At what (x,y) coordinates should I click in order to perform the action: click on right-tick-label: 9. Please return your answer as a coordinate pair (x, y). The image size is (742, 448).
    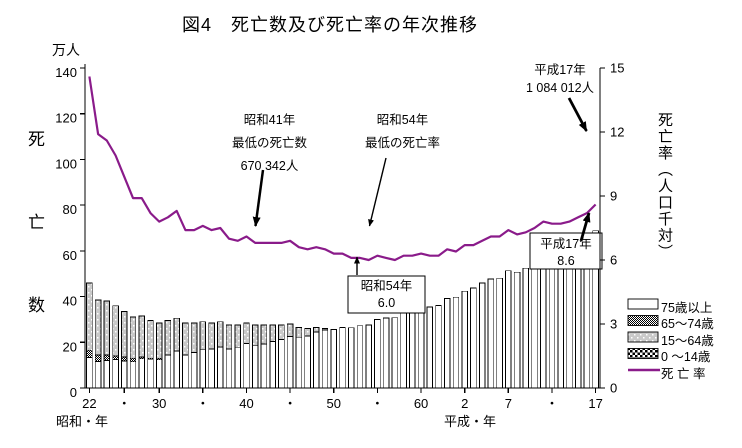
    Looking at the image, I should click on (613, 196).